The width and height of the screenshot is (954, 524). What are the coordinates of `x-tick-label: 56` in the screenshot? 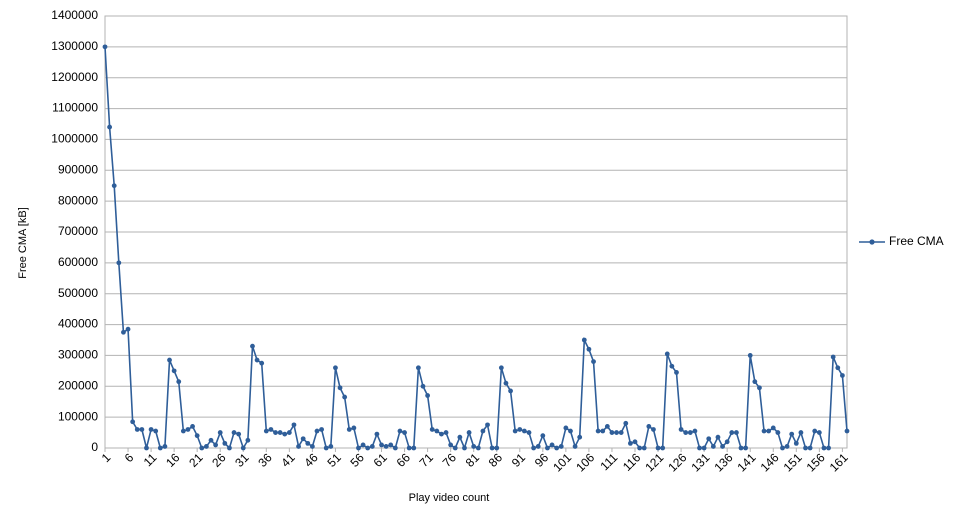 It's located at (357, 460).